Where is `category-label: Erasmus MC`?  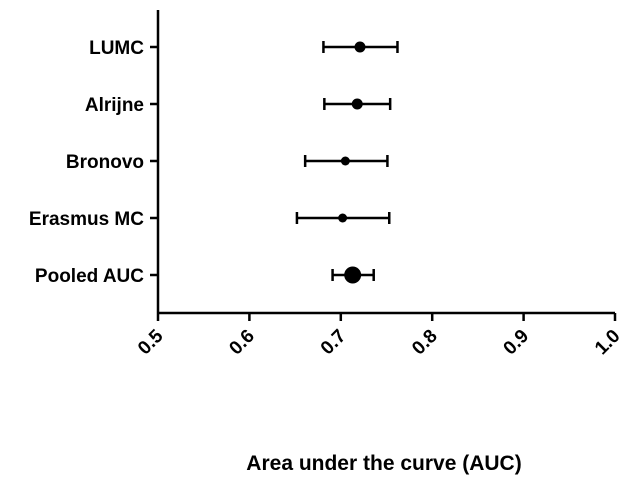
category-label: Erasmus MC is located at coordinates (86, 219).